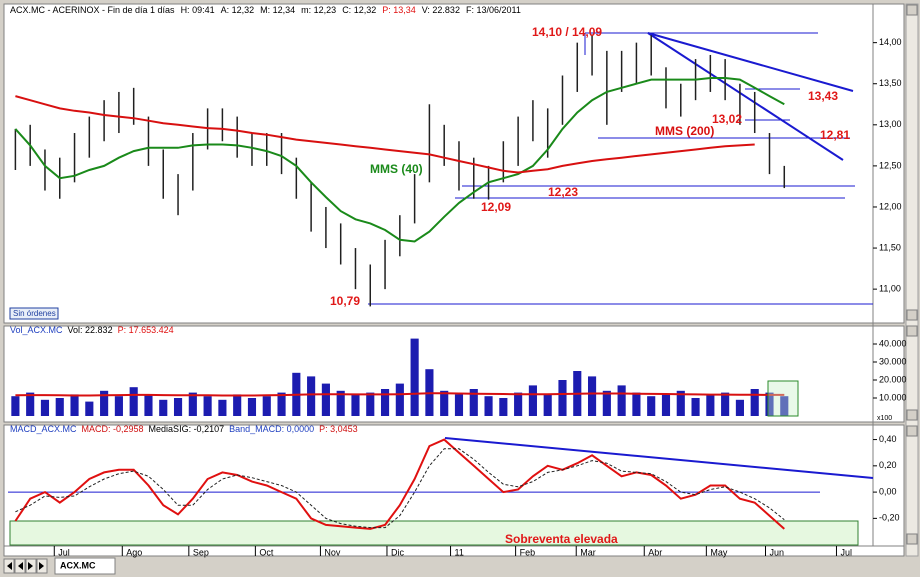 This screenshot has width=920, height=577. What do you see at coordinates (890, 124) in the screenshot?
I see `y-tick-label: 13,00` at bounding box center [890, 124].